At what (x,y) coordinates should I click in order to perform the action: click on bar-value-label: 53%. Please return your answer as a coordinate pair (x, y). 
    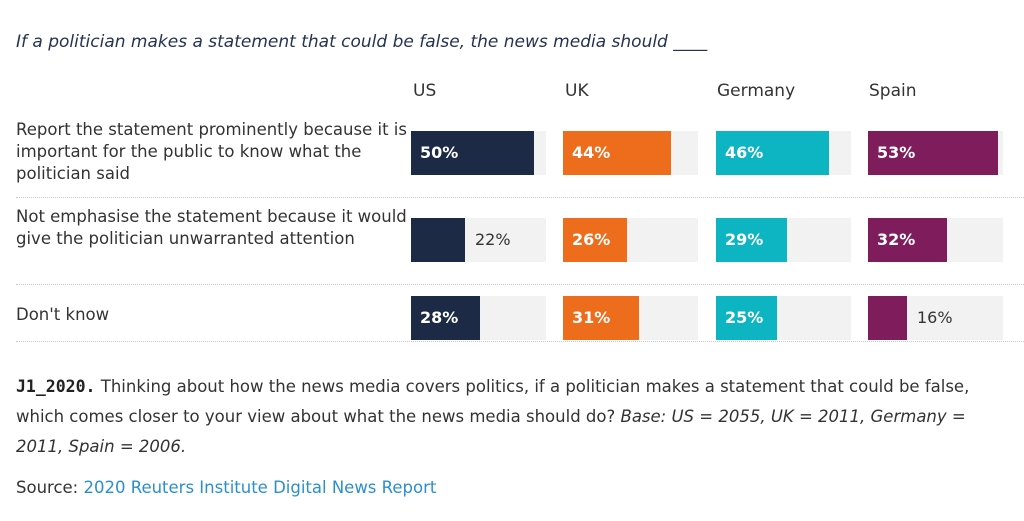
    Looking at the image, I should click on (896, 152).